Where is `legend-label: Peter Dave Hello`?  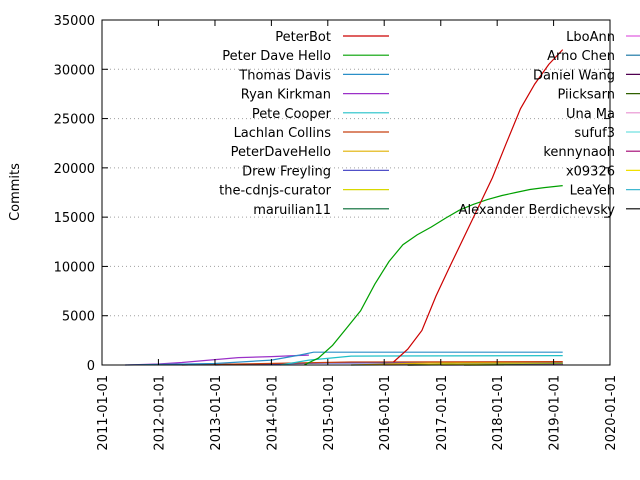 legend-label: Peter Dave Hello is located at coordinates (276, 56).